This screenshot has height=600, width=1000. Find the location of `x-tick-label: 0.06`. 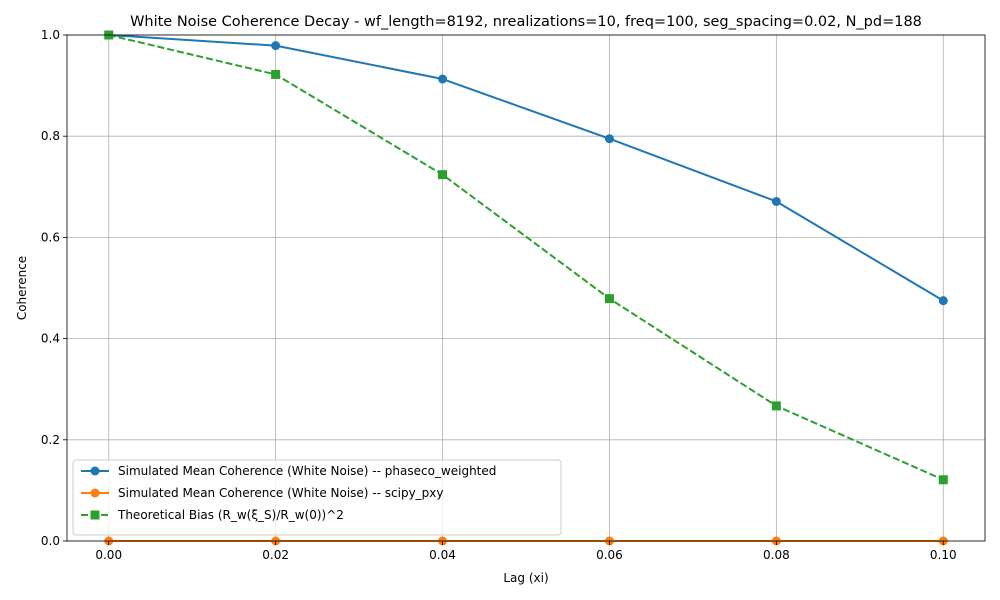

x-tick-label: 0.06 is located at coordinates (609, 555).